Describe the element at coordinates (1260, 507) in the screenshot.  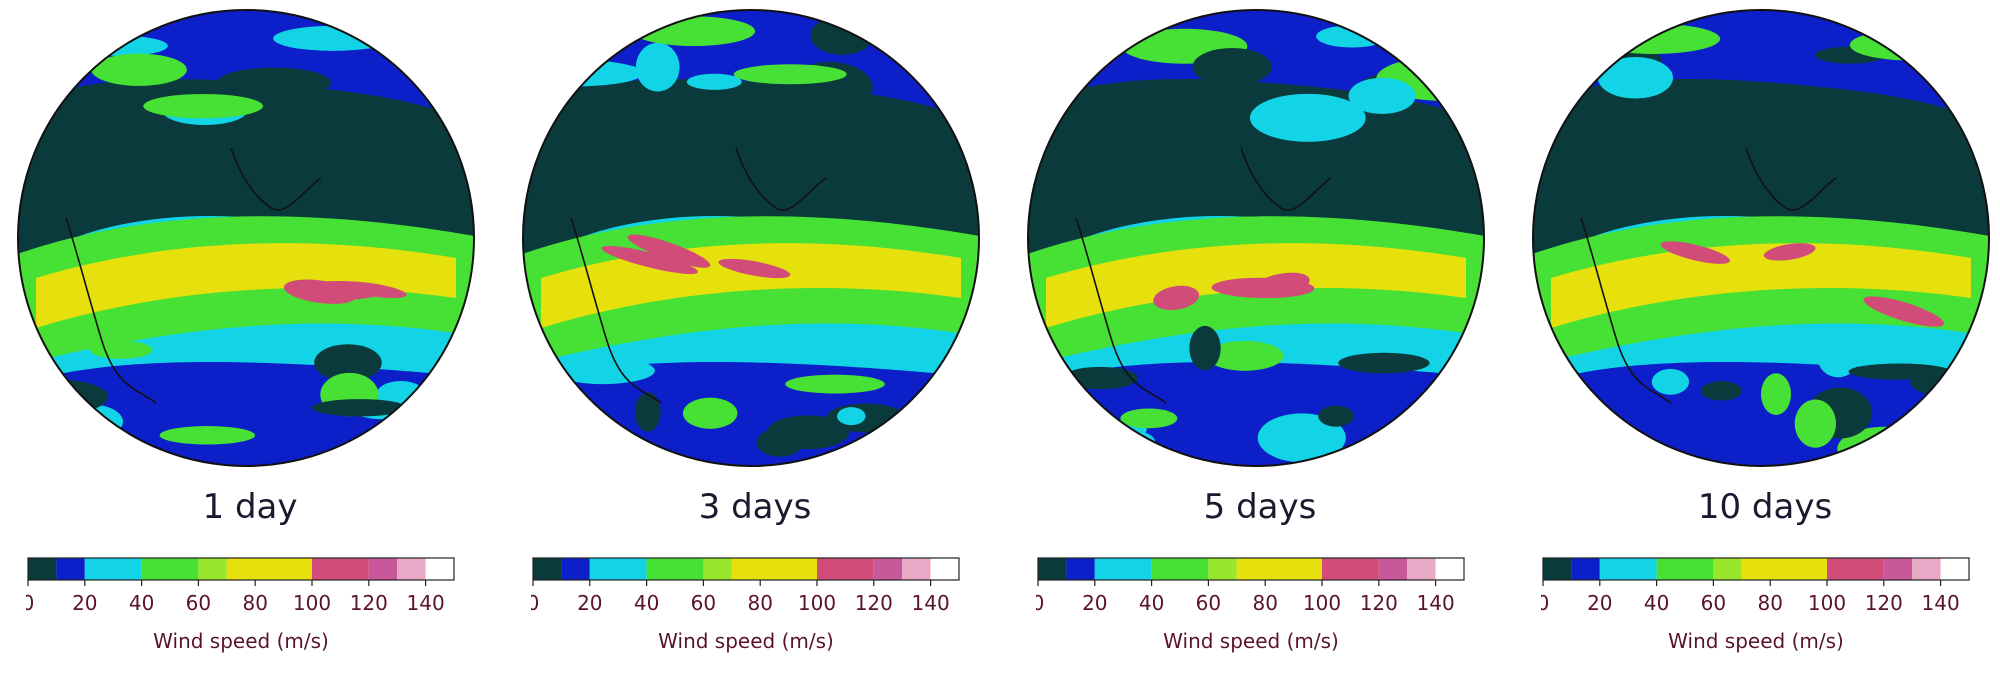
I see `panel-caption: 5 days` at that location.